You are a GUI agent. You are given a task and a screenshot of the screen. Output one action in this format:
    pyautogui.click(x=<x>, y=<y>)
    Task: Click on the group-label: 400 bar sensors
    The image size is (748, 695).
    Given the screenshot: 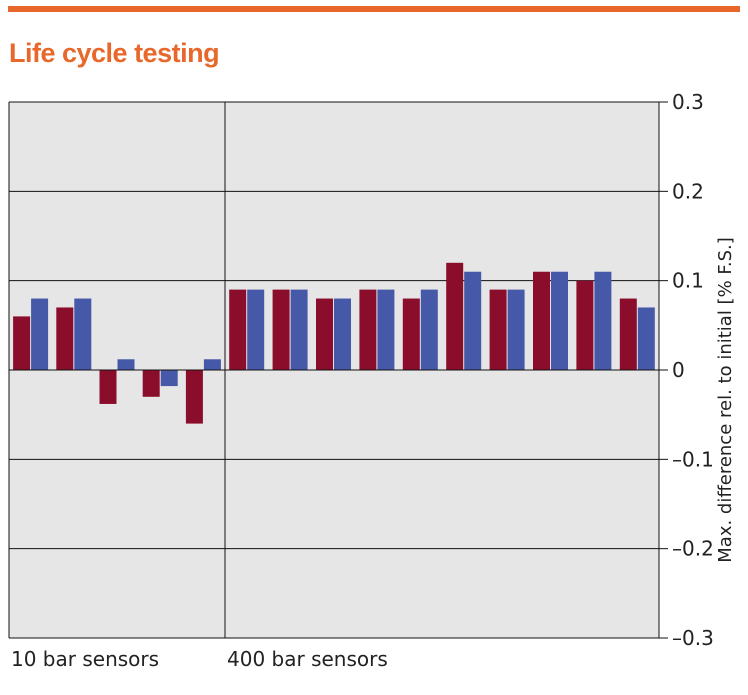 What is the action you would take?
    pyautogui.click(x=307, y=659)
    